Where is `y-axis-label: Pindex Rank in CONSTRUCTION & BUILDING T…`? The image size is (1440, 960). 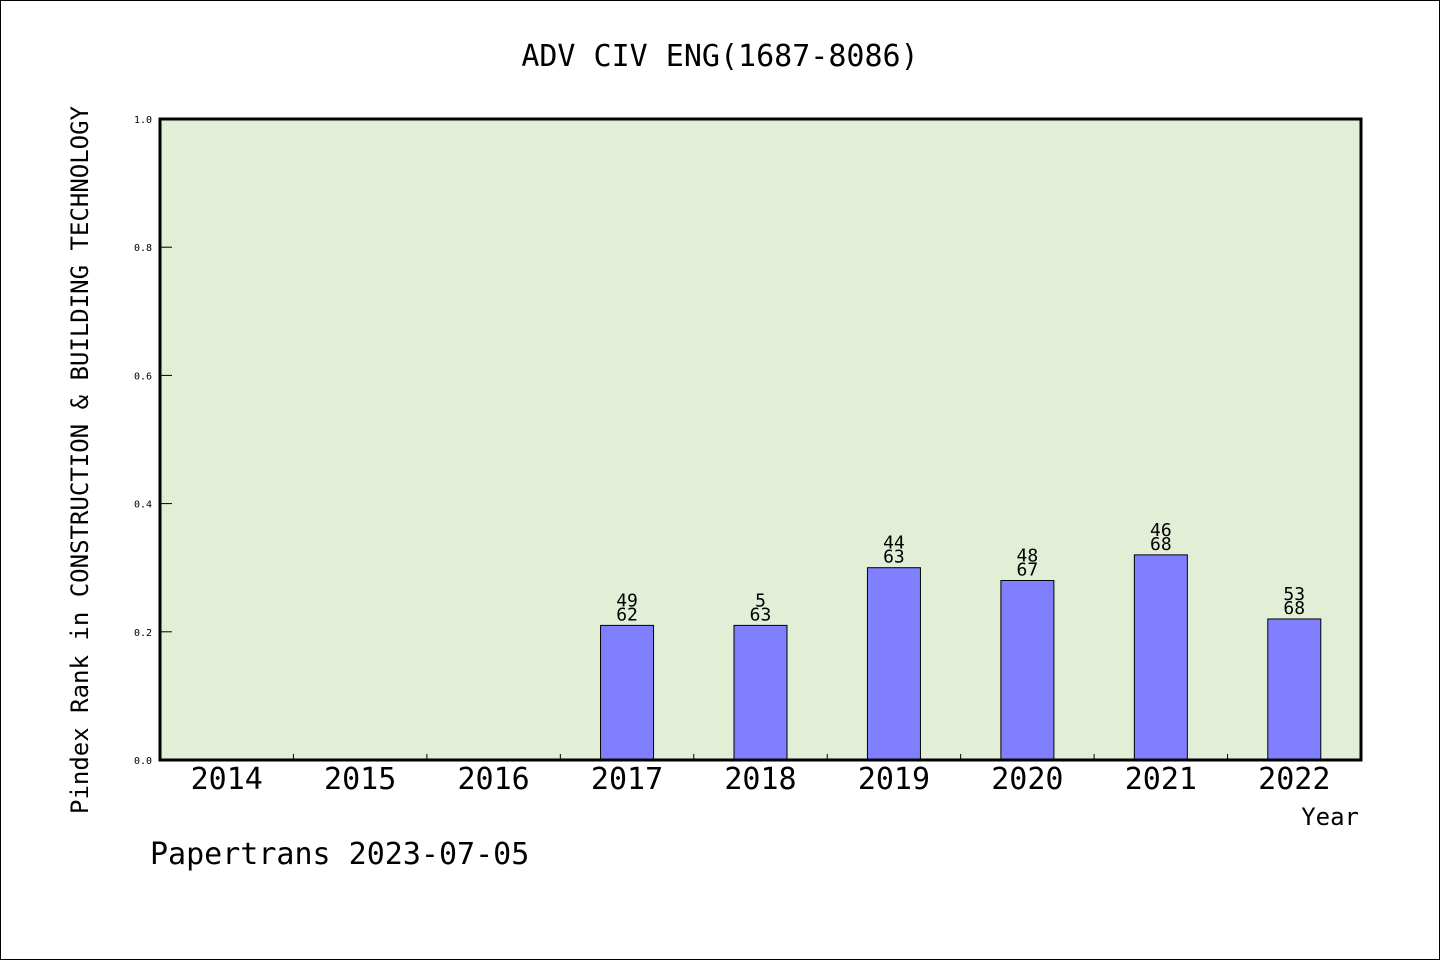
y-axis-label: Pindex Rank in CONSTRUCTION & BUILDING T… is located at coordinates (80, 459).